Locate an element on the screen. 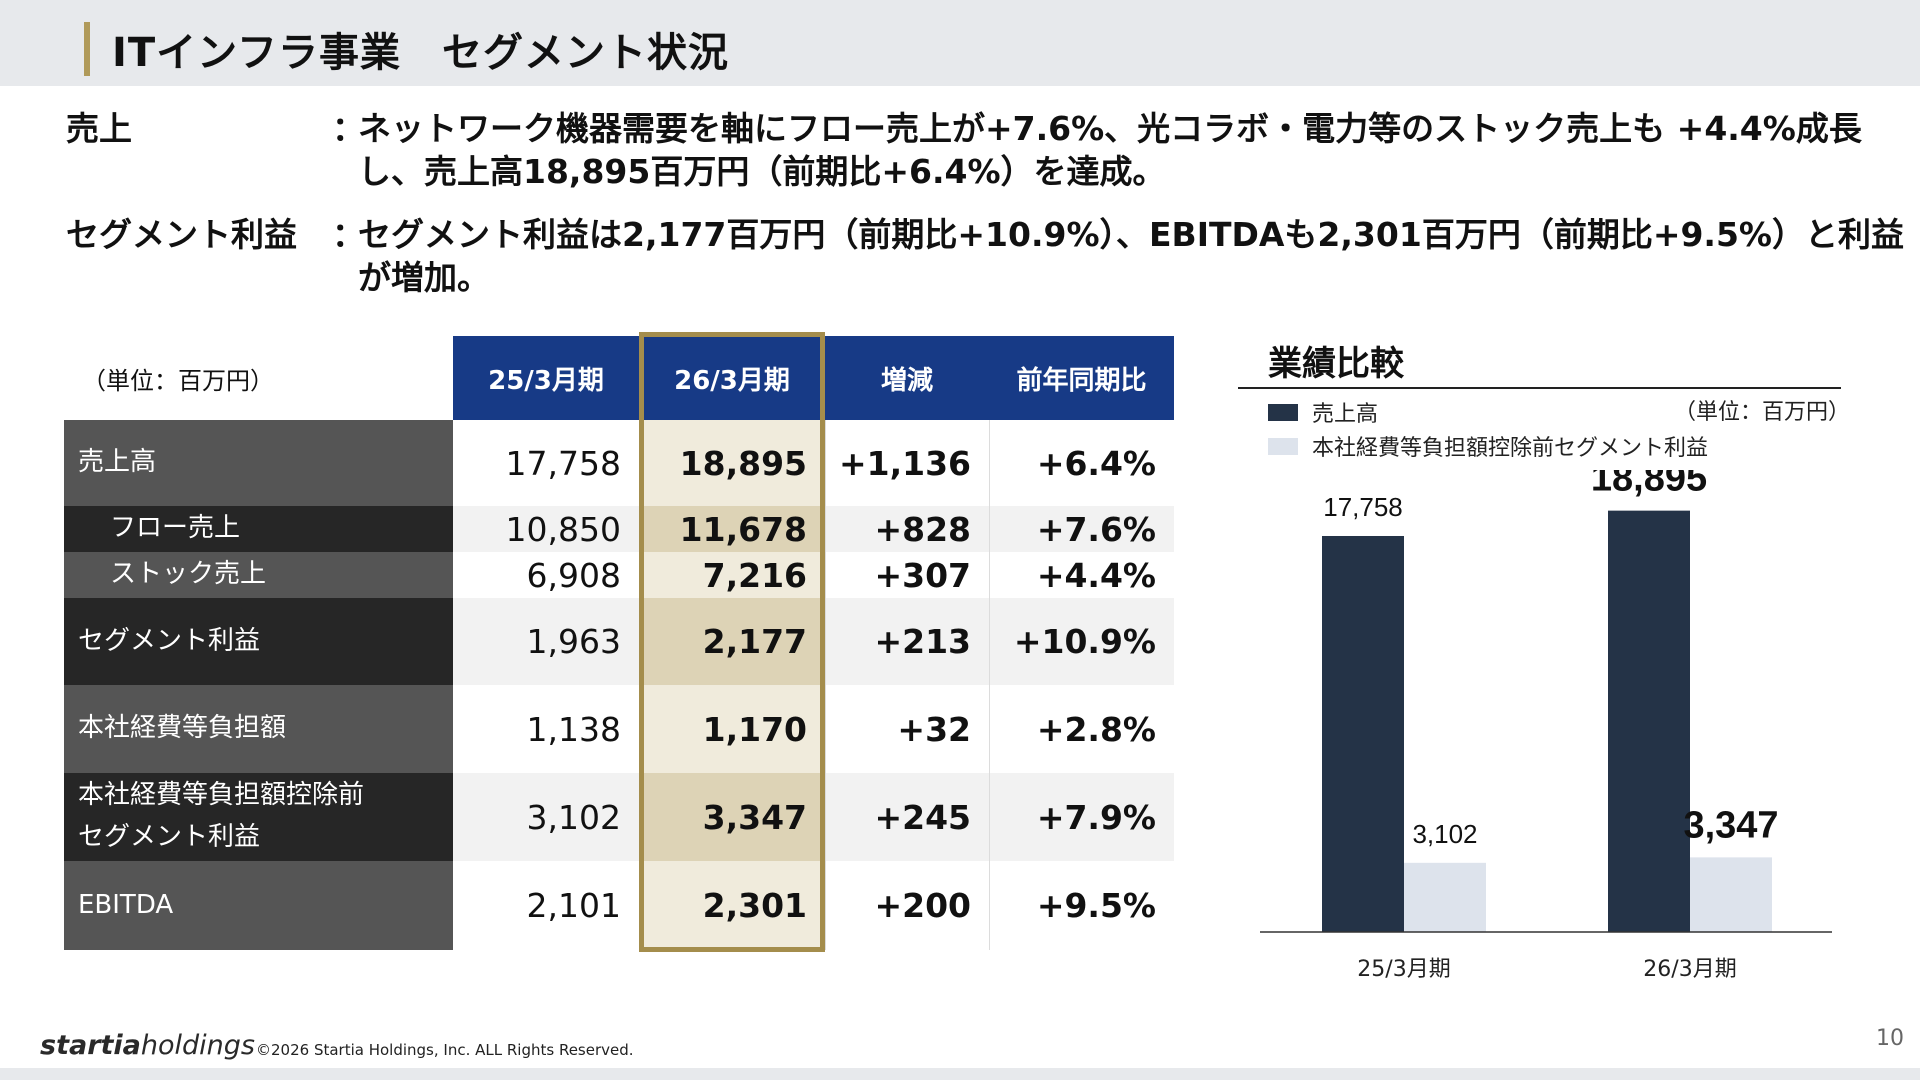  cell-change: +213 is located at coordinates (922, 641).